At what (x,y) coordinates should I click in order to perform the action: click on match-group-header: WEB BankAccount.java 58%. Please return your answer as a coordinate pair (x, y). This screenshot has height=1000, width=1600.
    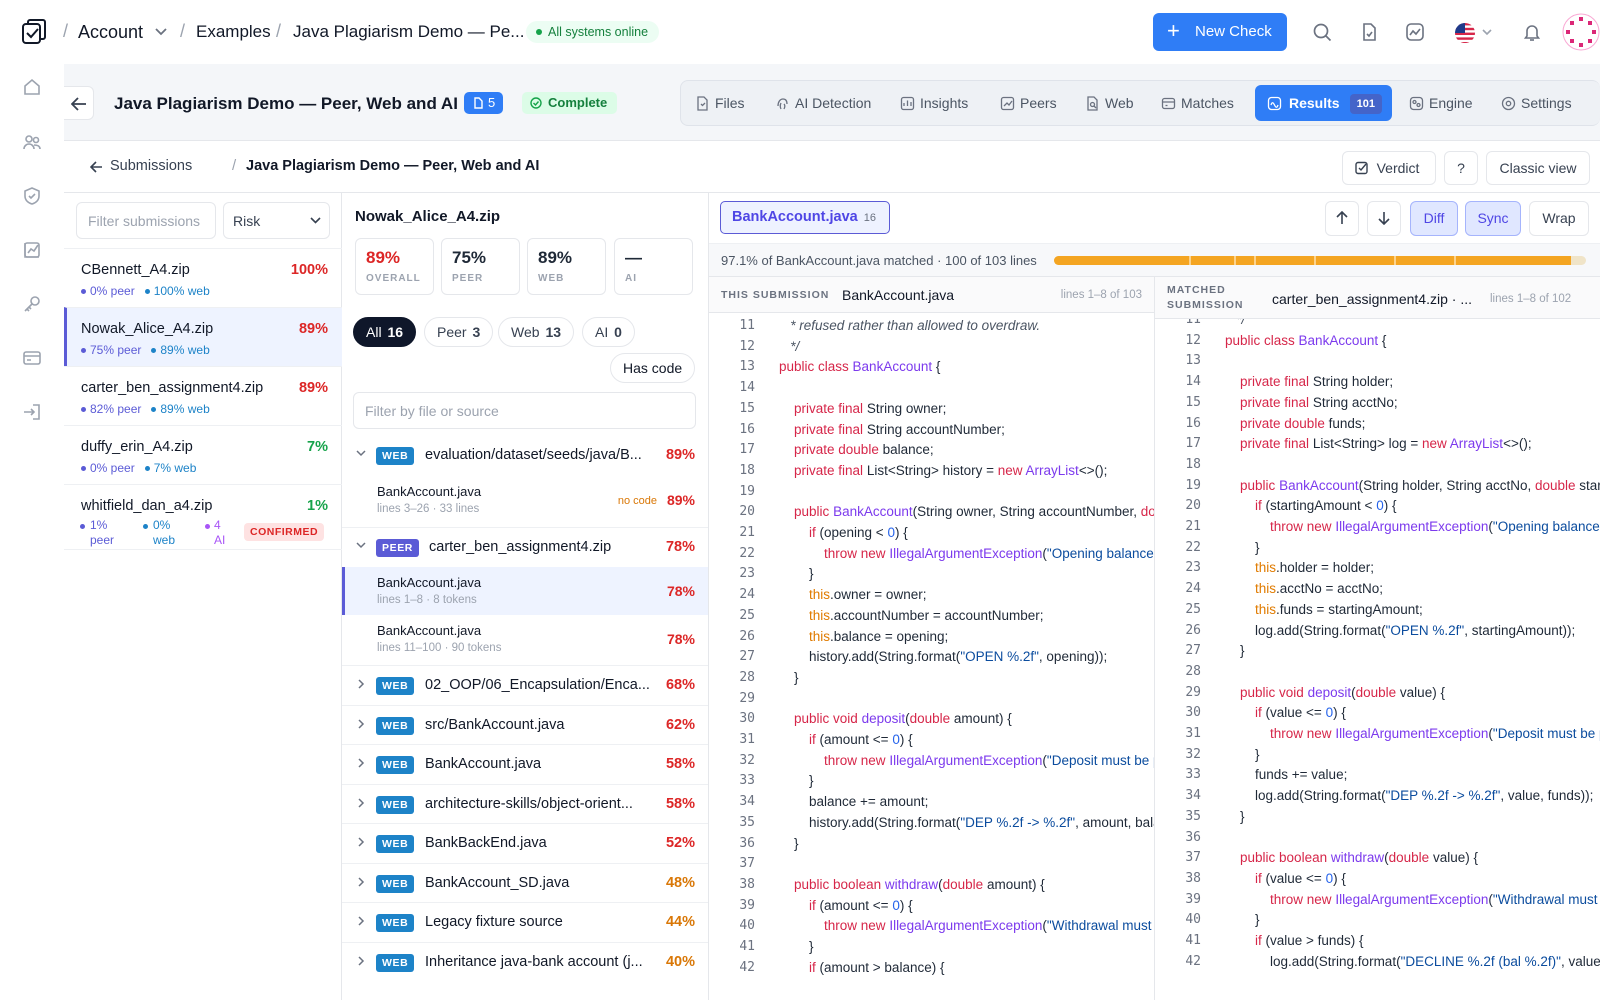
    Looking at the image, I should click on (525, 764).